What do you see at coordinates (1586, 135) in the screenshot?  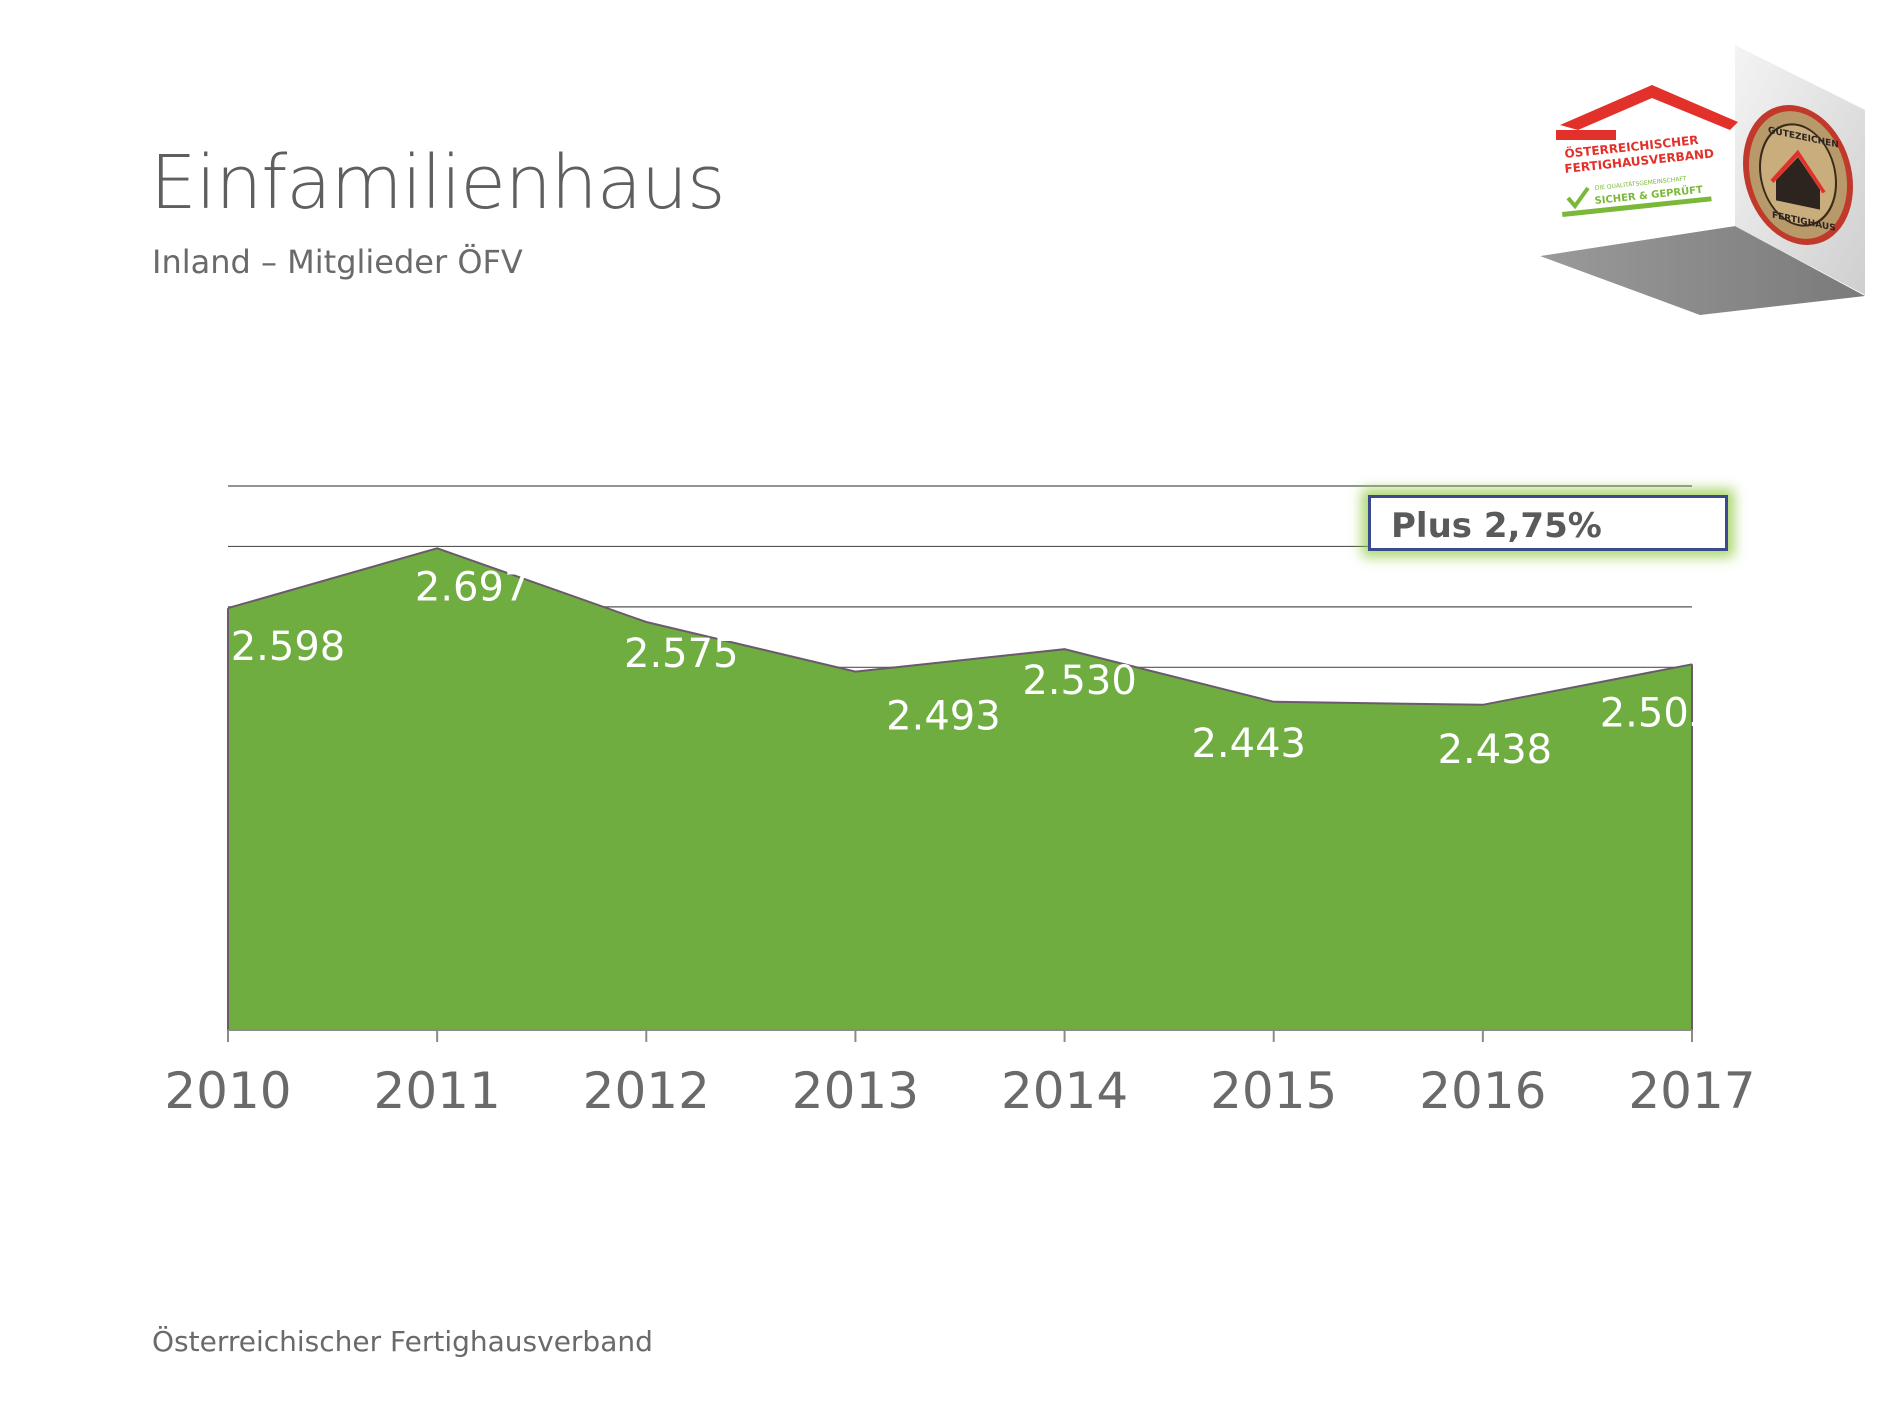 I see `roof-stripe` at bounding box center [1586, 135].